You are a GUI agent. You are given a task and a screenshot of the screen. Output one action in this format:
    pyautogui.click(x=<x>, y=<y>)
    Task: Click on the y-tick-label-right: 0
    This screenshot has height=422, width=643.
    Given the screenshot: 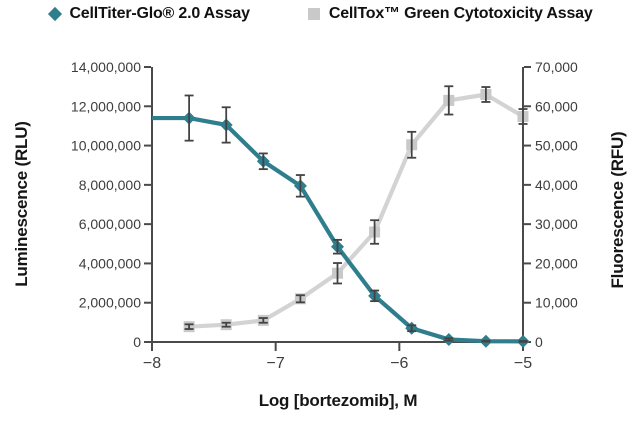 What is the action you would take?
    pyautogui.click(x=539, y=342)
    